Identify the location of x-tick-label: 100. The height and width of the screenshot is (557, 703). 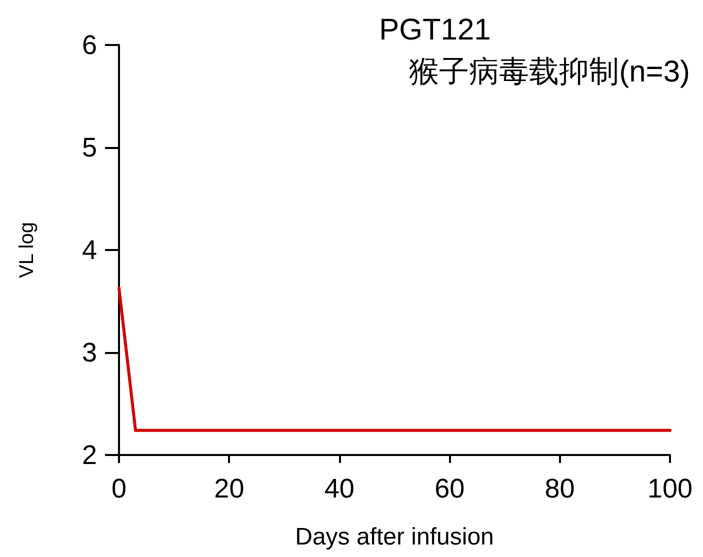
(670, 489).